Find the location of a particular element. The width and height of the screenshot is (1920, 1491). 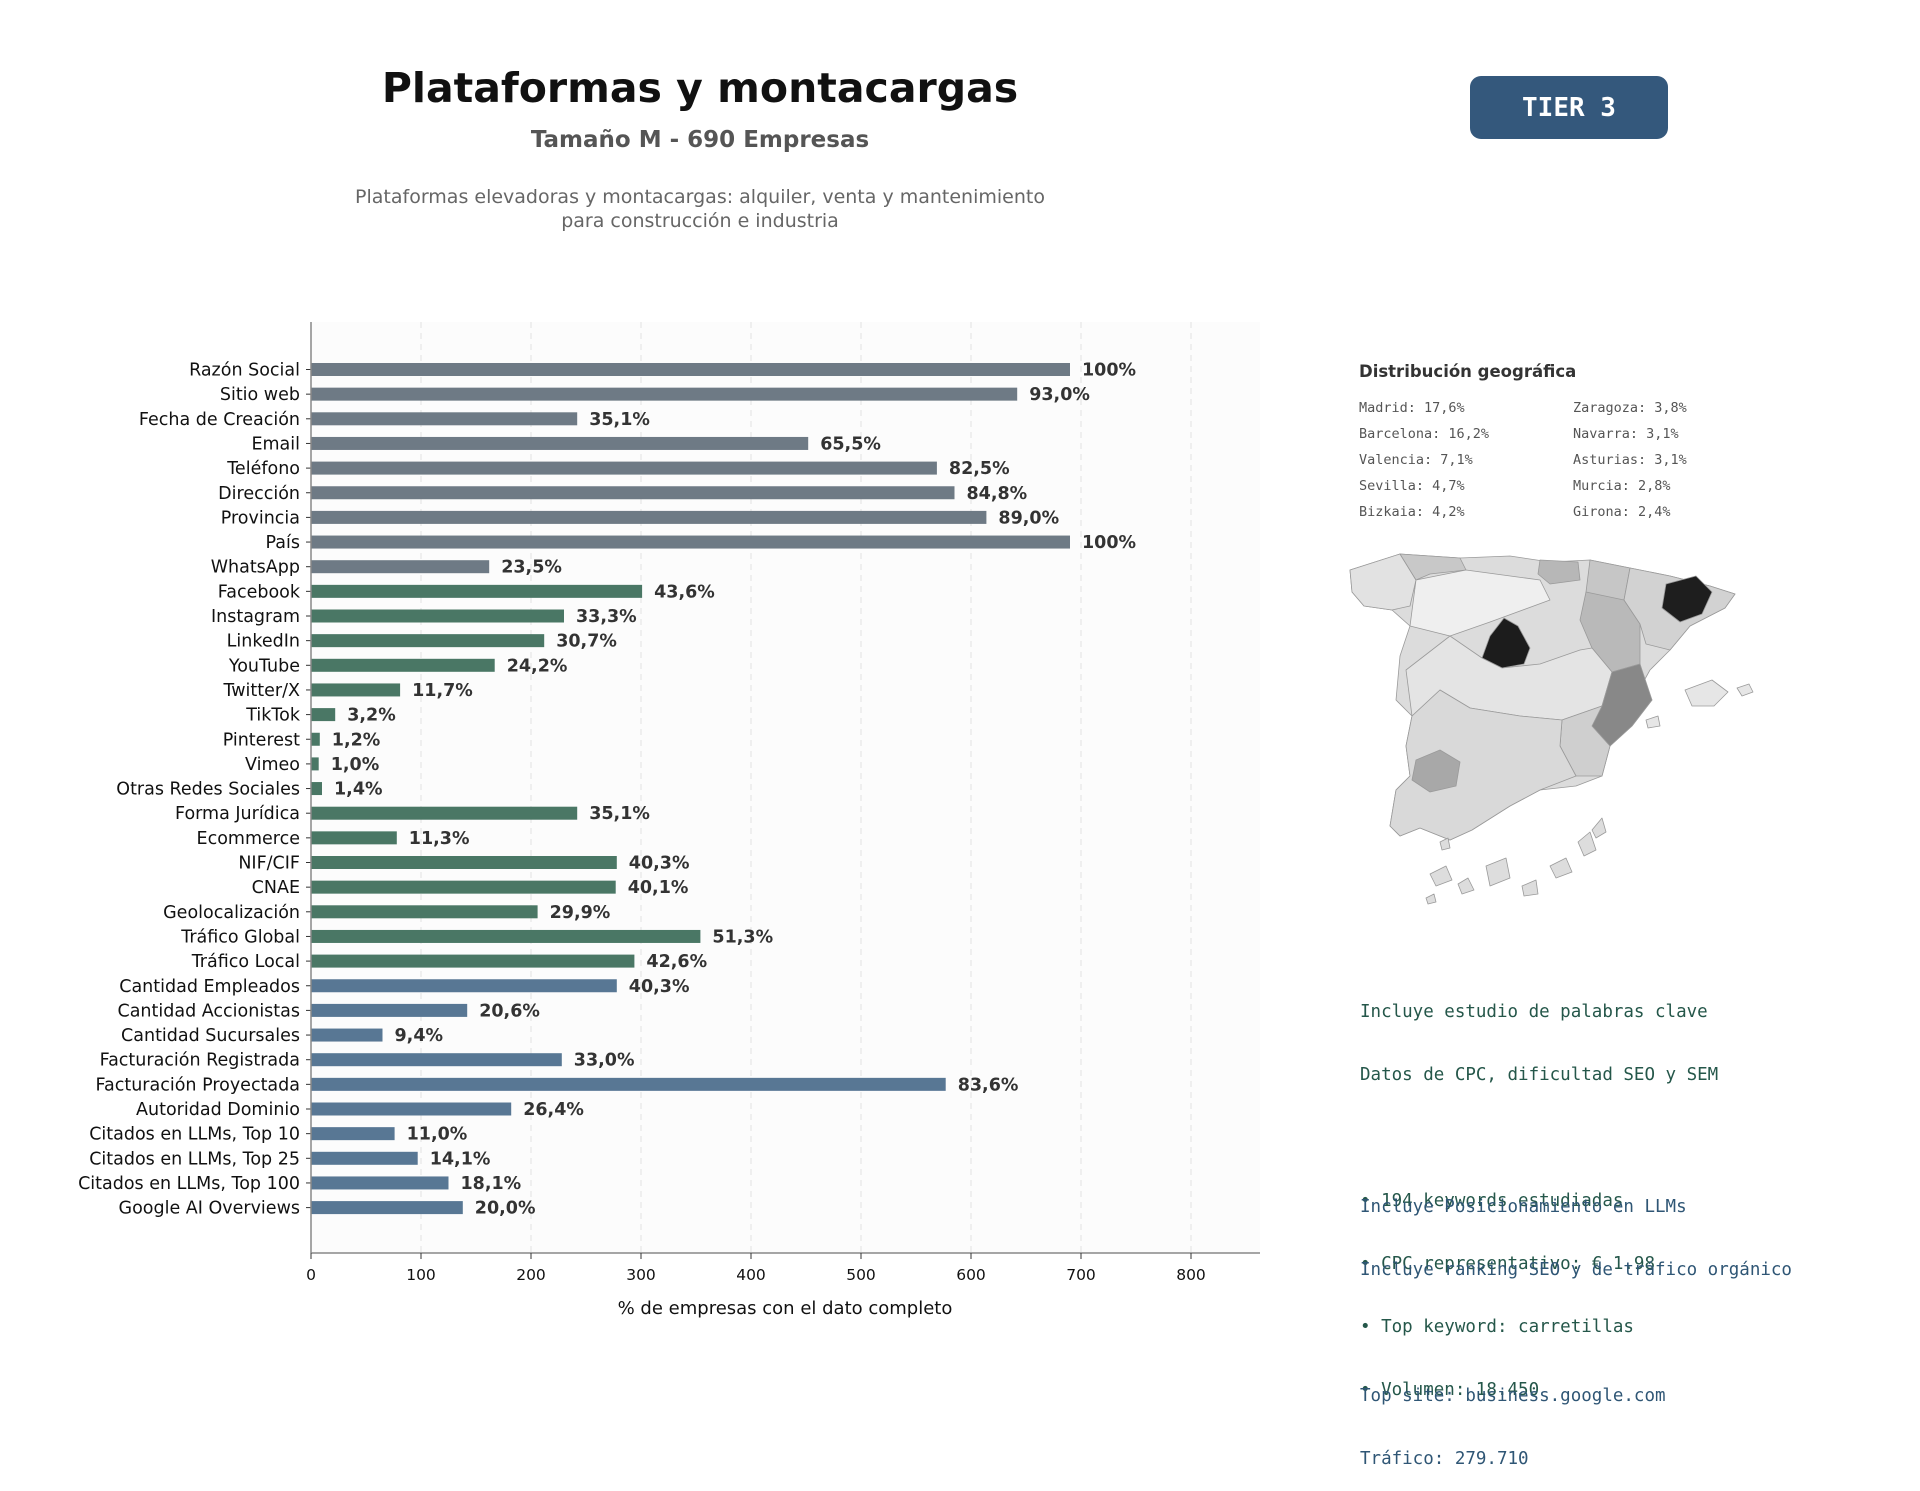

category-label: Sitio web is located at coordinates (260, 395).